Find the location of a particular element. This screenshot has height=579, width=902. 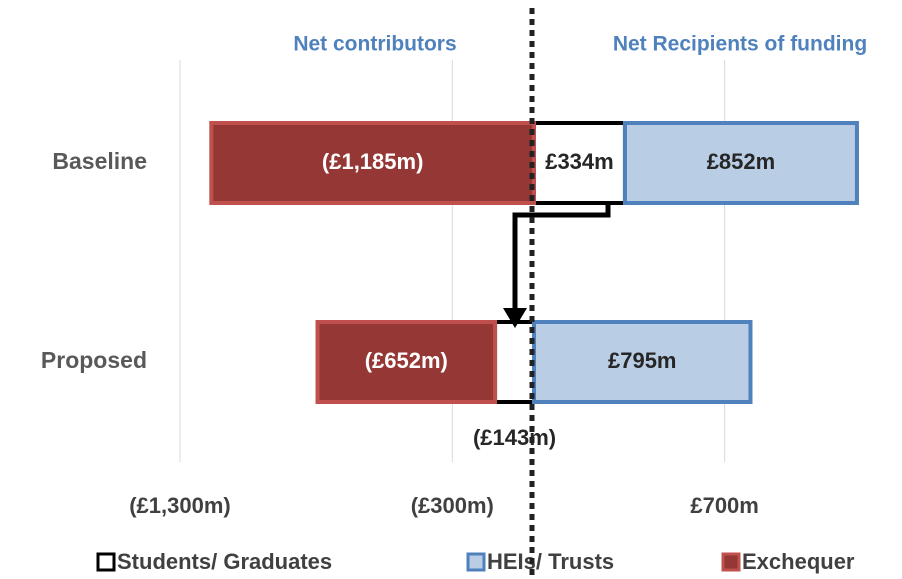

value-label: (£1,185m) is located at coordinates (373, 161).